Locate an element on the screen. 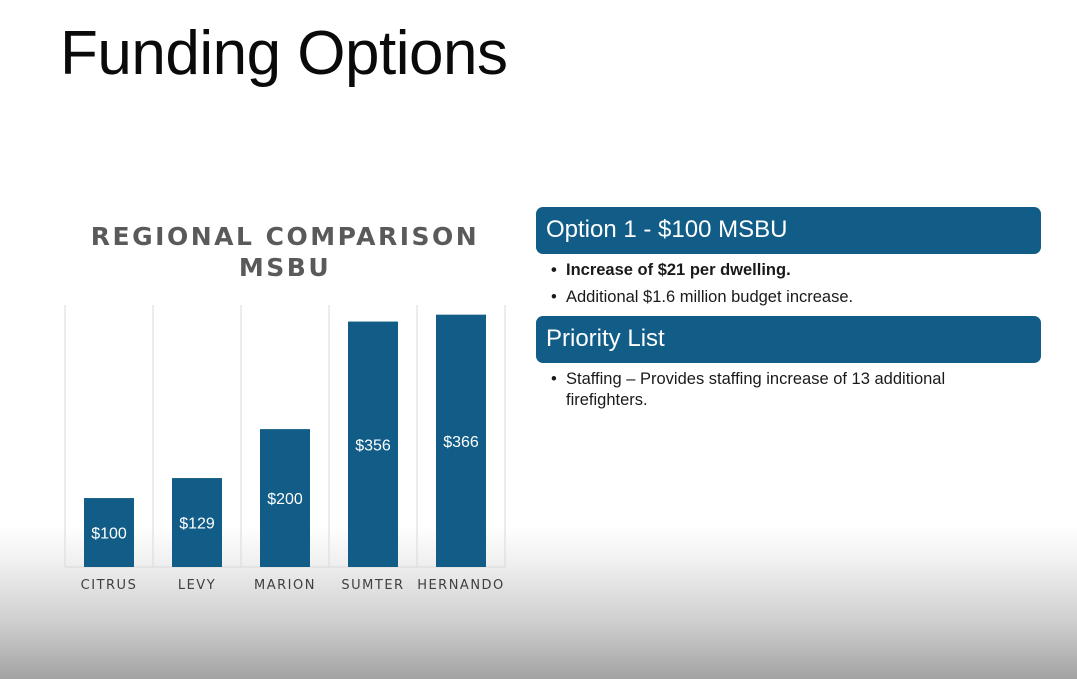 This screenshot has width=1077, height=679. option1-bullet: Additional $1.6 million budget increase. is located at coordinates (788, 297).